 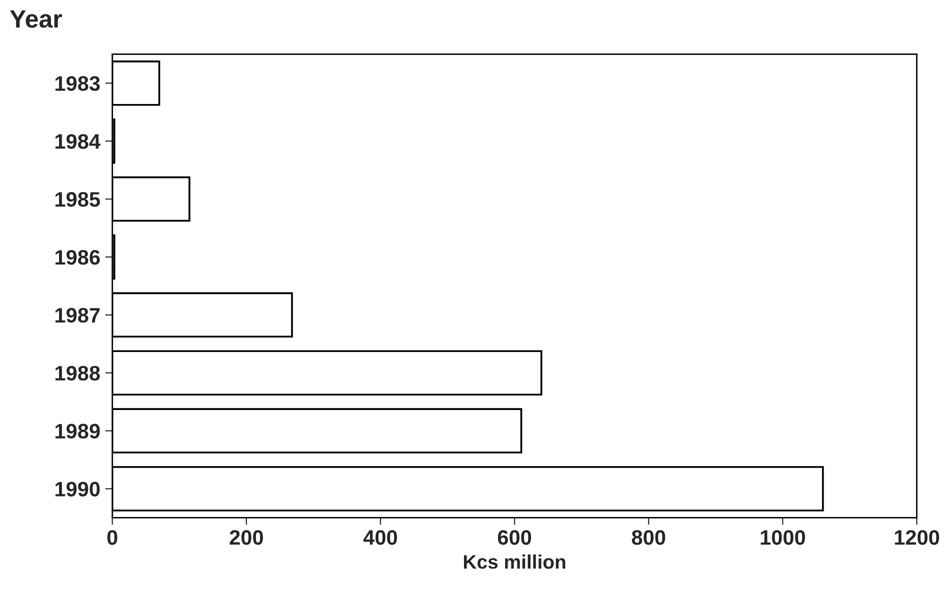 I want to click on y-tick-label: 1986, so click(x=78, y=257).